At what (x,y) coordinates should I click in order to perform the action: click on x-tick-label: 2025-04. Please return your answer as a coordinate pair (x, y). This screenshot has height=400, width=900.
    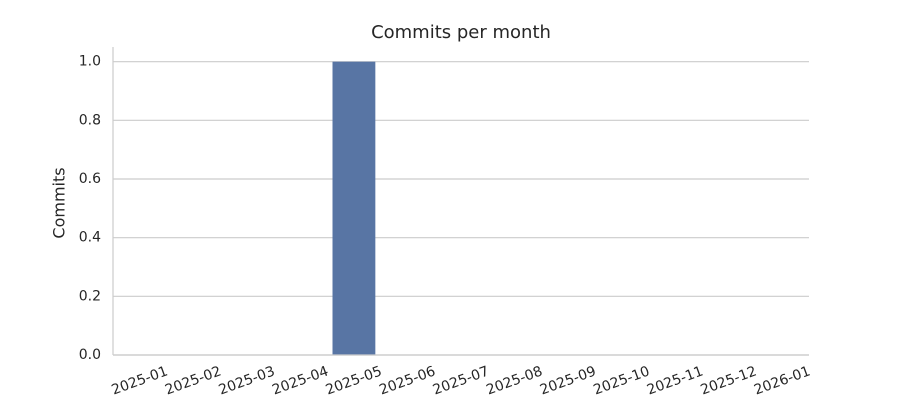
    Looking at the image, I should click on (300, 380).